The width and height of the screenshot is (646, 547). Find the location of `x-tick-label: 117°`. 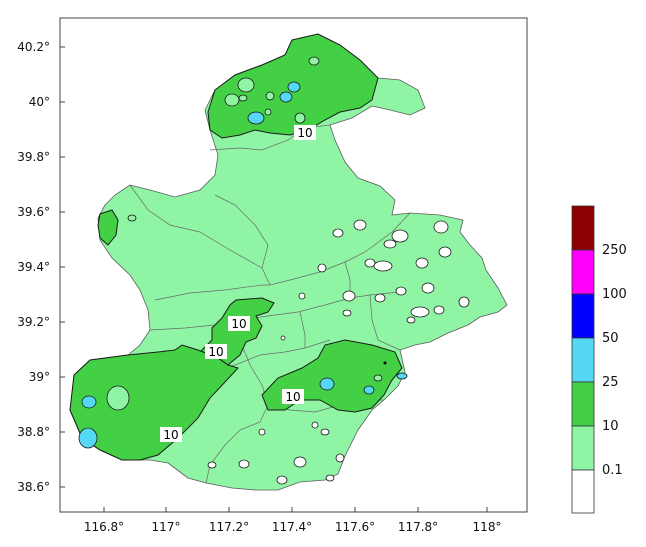

x-tick-label: 117° is located at coordinates (166, 527).